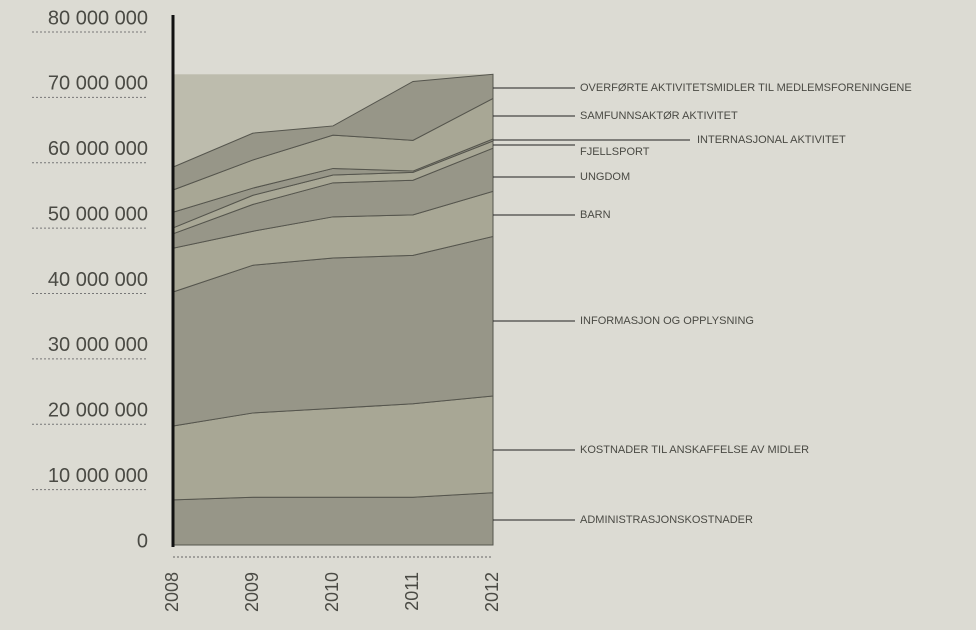  Describe the element at coordinates (595, 215) in the screenshot. I see `legend-label: BARN` at that location.